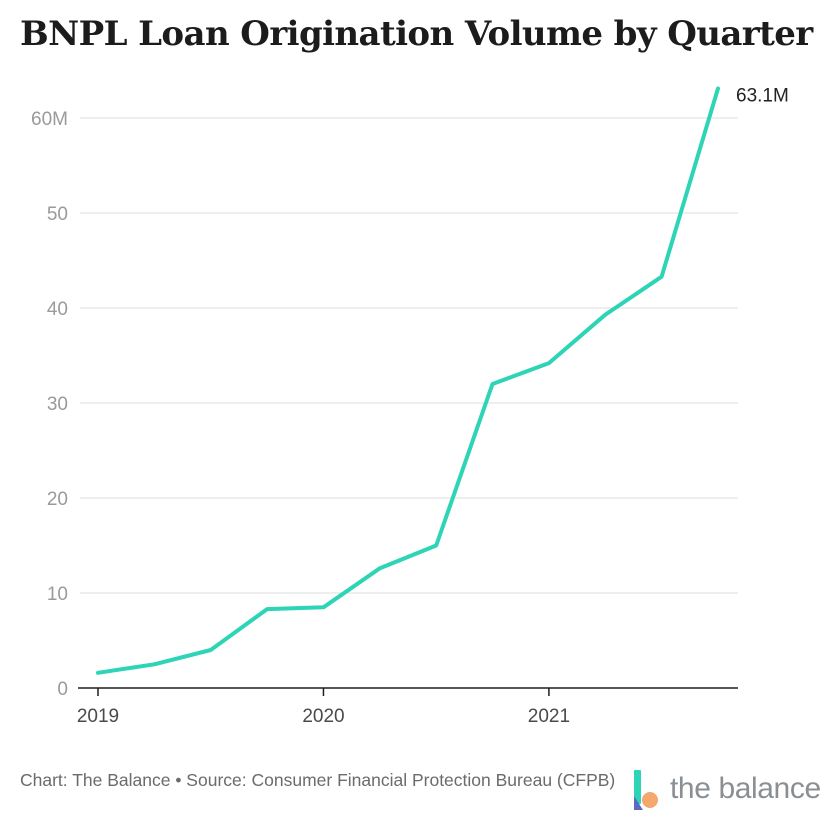  Describe the element at coordinates (416, 34) in the screenshot. I see `chart-title: BNPL Loan Origination Volume by Quarter` at that location.